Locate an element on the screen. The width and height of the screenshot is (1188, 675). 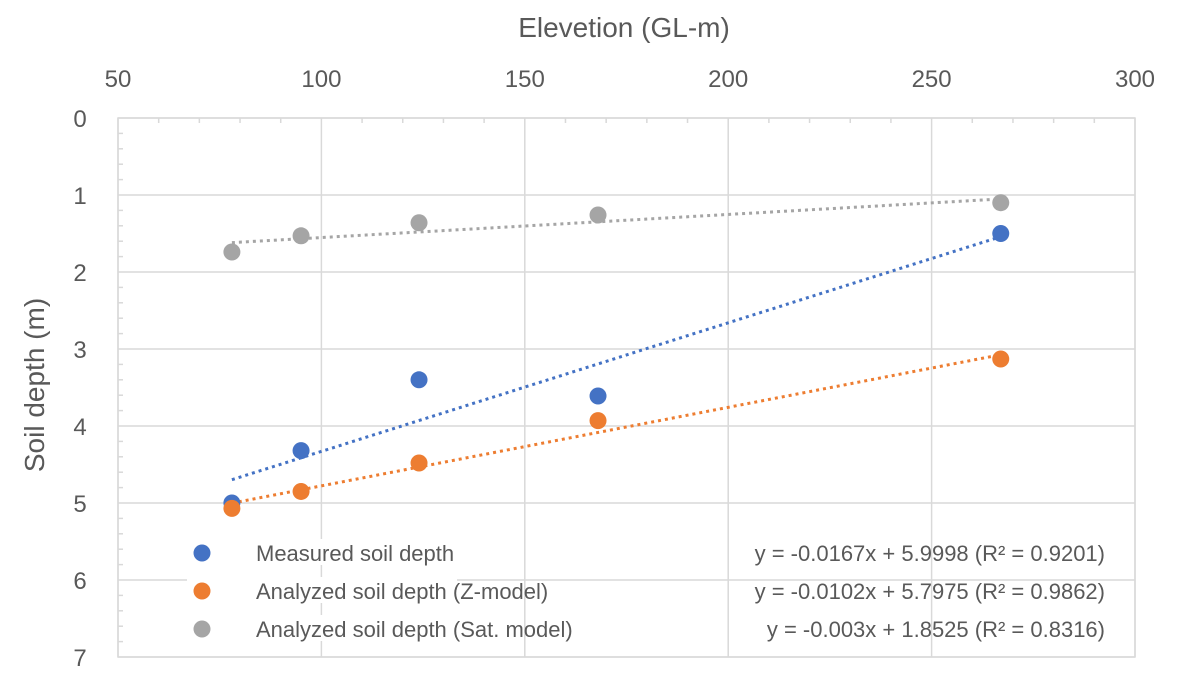
x-tick-label: 250 is located at coordinates (932, 79).